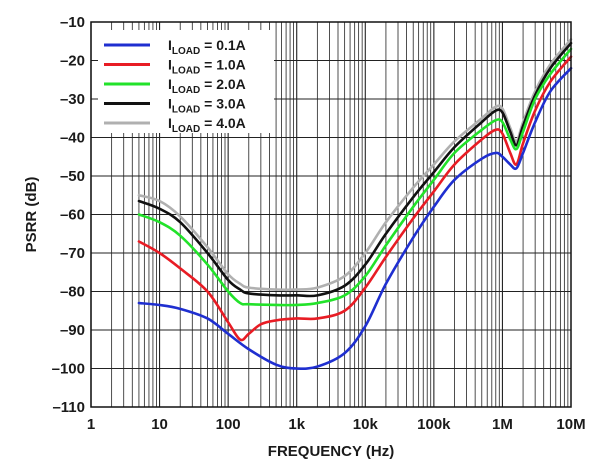  What do you see at coordinates (31, 215) in the screenshot?
I see `y-axis-title: PSRR (dB)` at bounding box center [31, 215].